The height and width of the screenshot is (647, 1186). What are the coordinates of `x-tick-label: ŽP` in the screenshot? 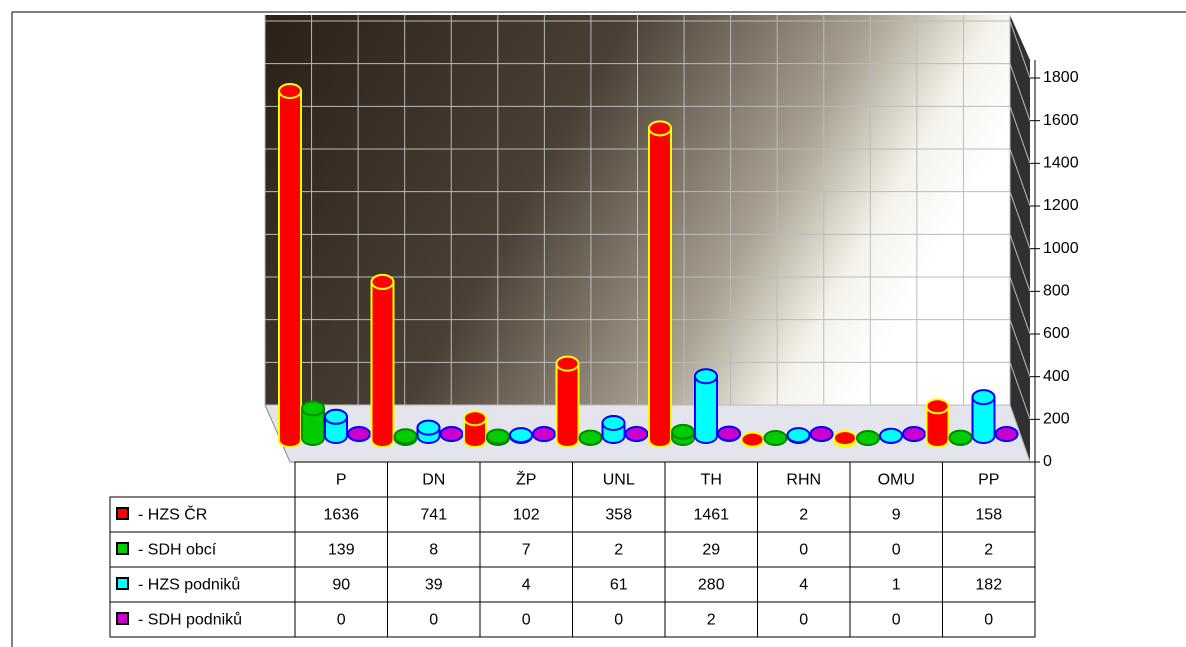 It's located at (526, 479).